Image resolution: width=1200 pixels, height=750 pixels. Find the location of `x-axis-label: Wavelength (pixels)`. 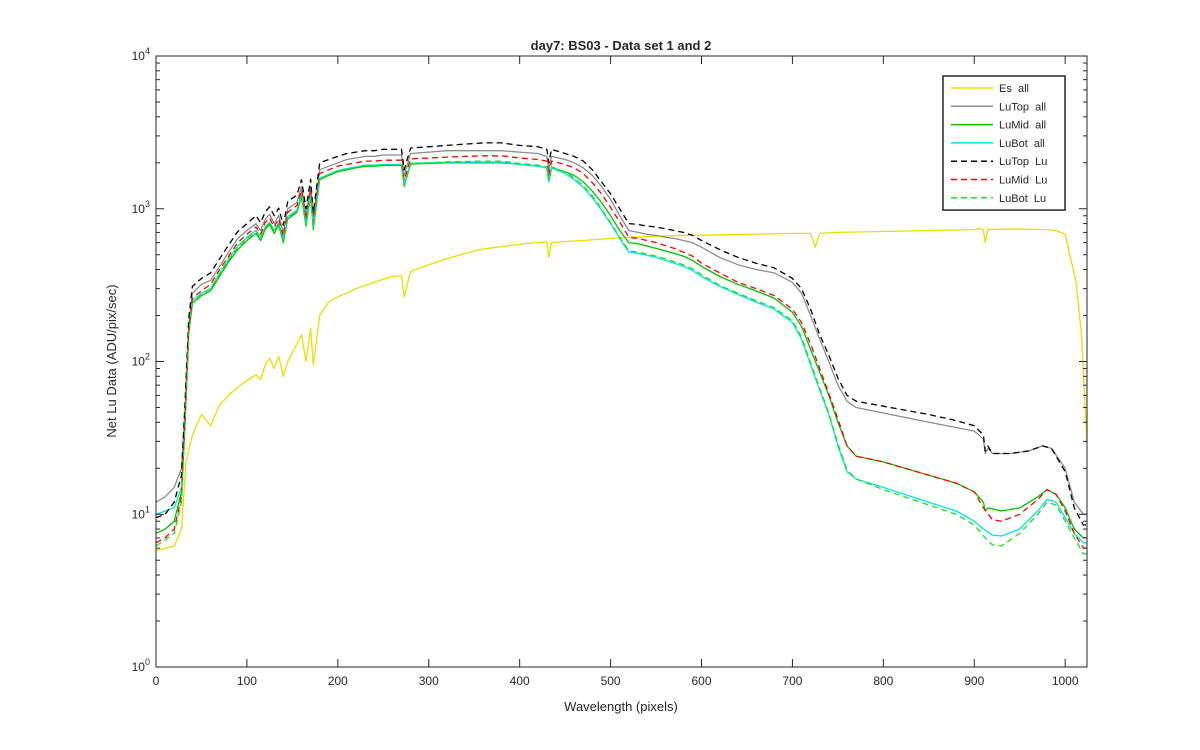

x-axis-label: Wavelength (pixels) is located at coordinates (621, 706).